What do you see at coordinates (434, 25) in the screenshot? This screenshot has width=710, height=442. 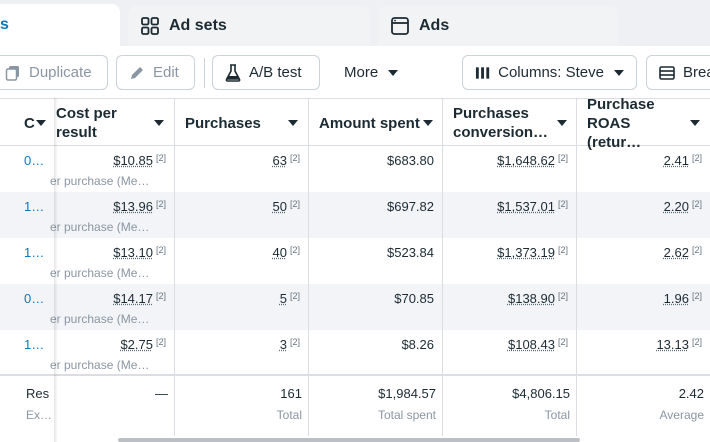 I see `tab-ads-label: Ads` at bounding box center [434, 25].